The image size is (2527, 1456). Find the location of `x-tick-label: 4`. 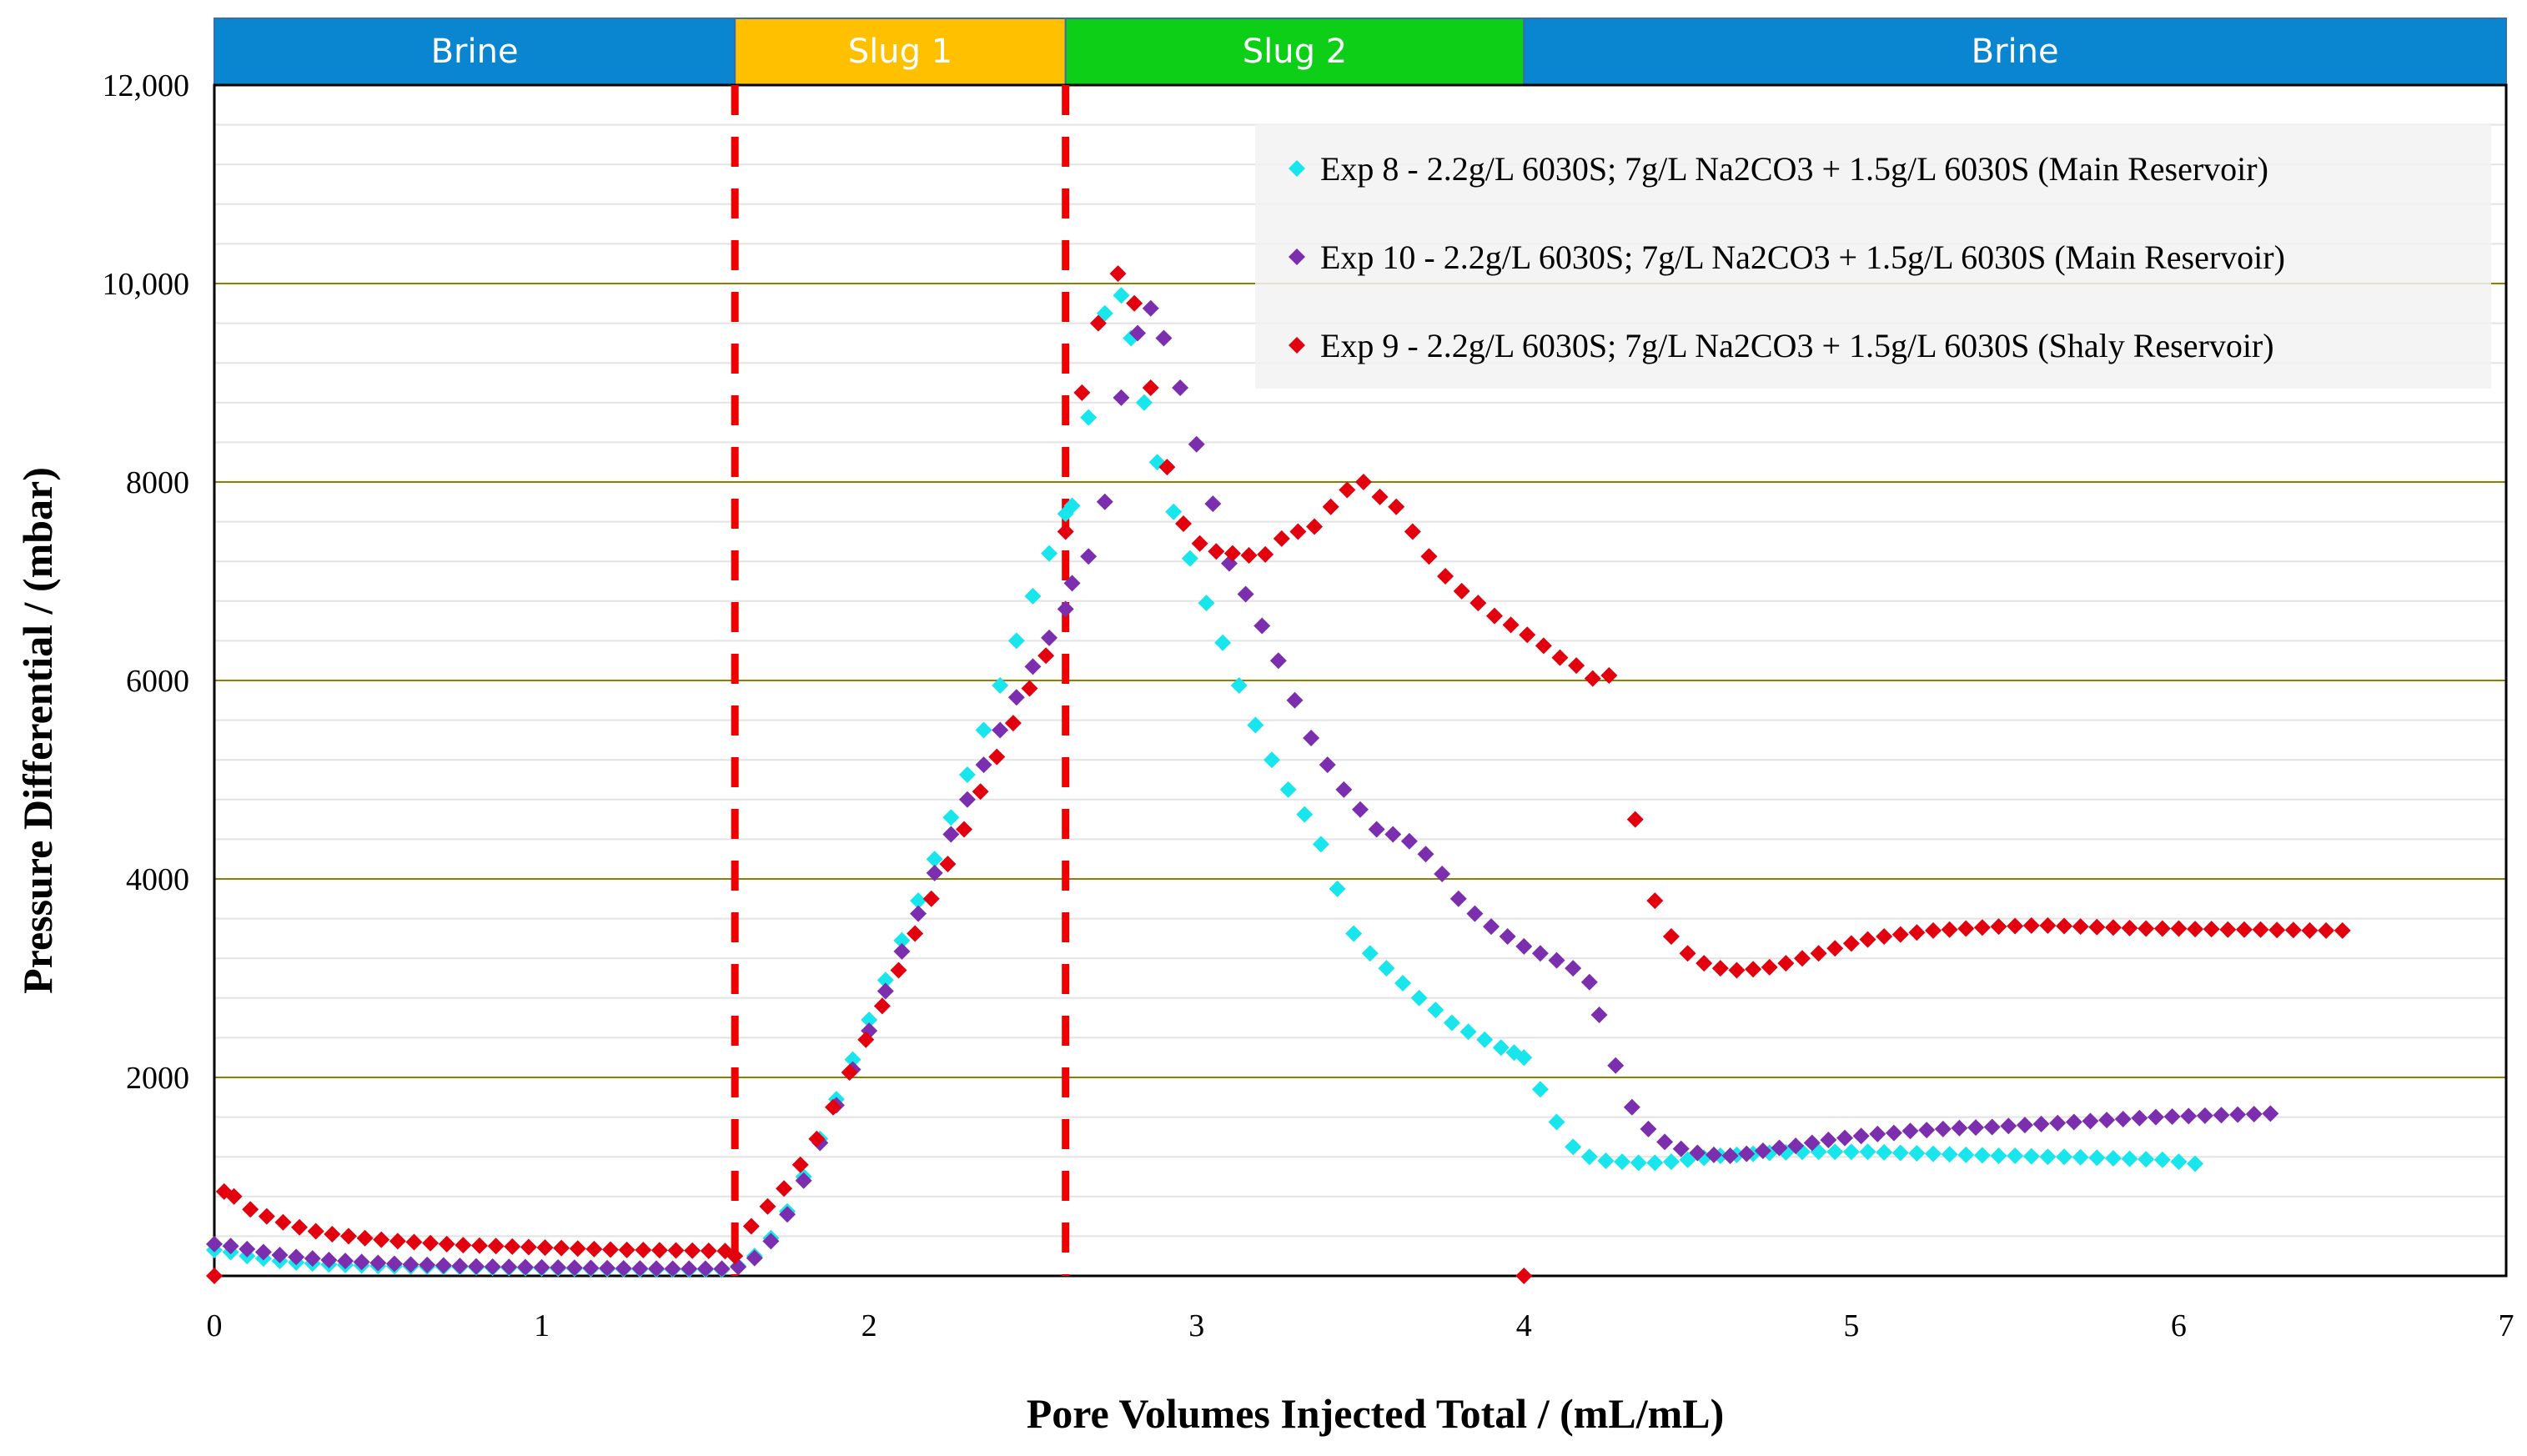

x-tick-label: 4 is located at coordinates (1524, 1325).